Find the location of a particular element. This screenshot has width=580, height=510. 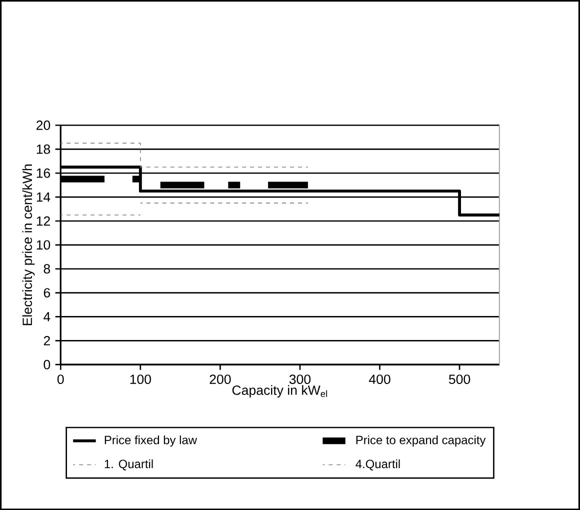

y-tick-label: 20 is located at coordinates (43, 125).